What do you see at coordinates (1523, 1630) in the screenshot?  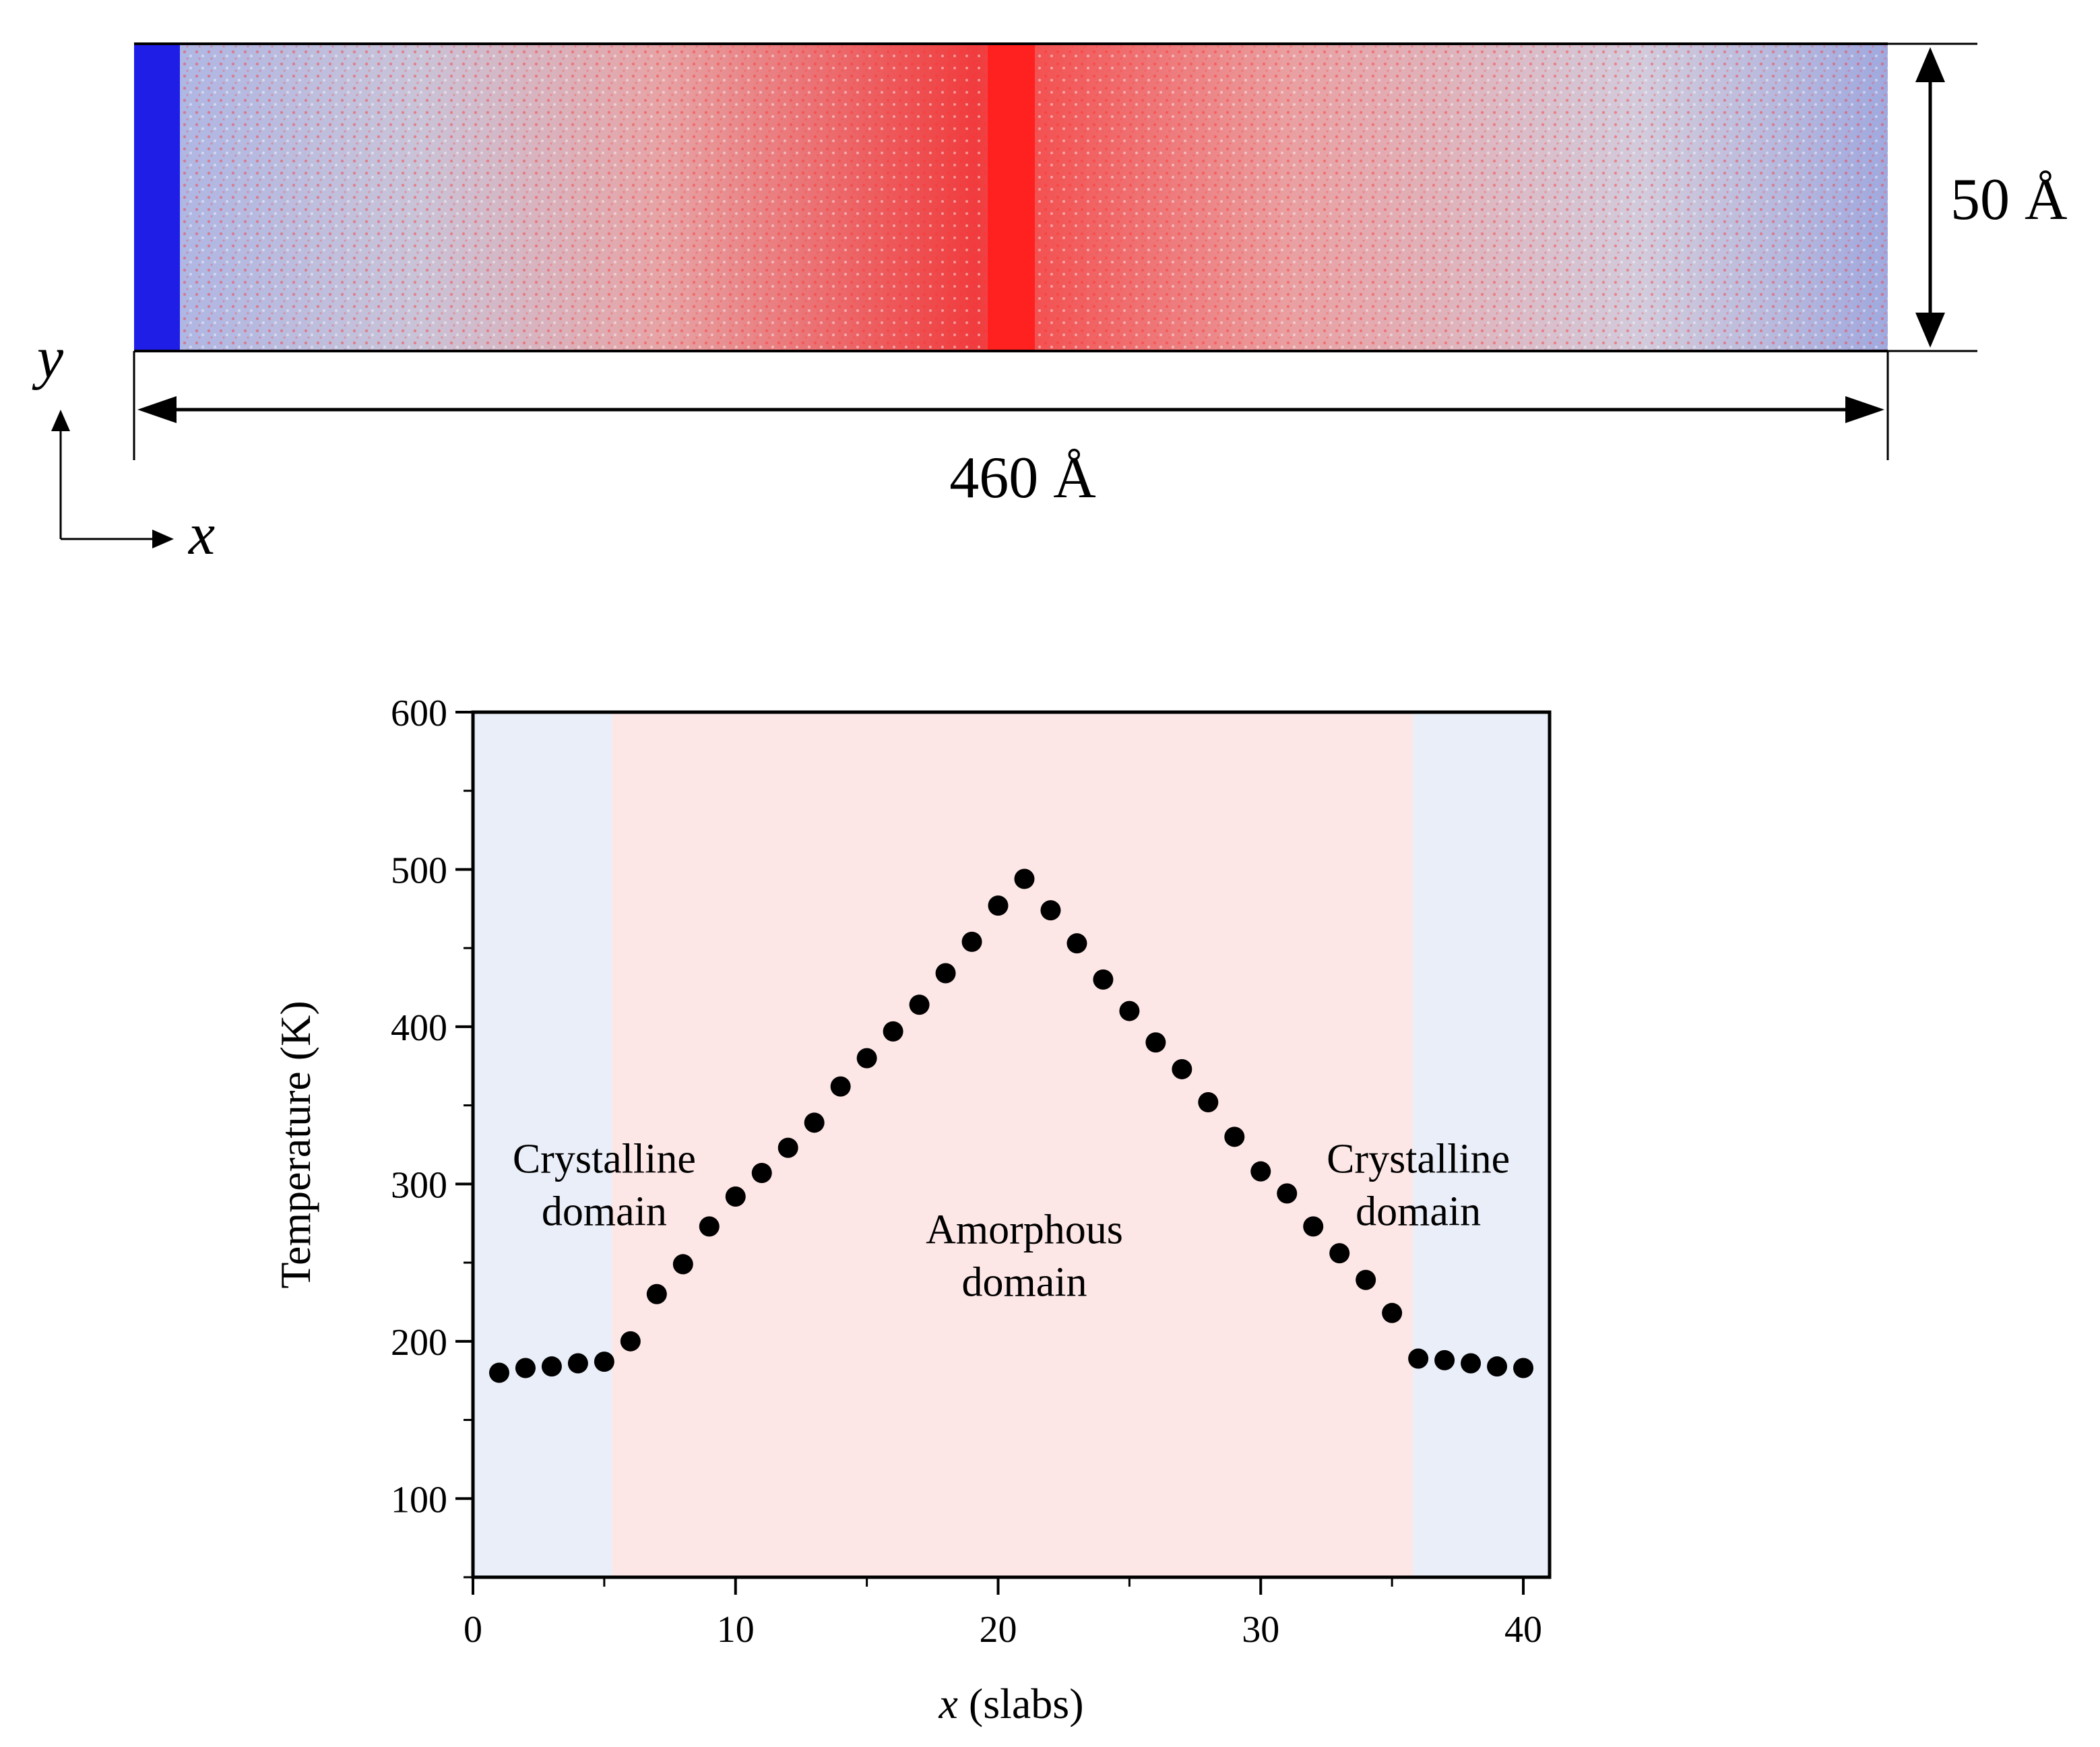 I see `x-tick-label-40: 40` at bounding box center [1523, 1630].